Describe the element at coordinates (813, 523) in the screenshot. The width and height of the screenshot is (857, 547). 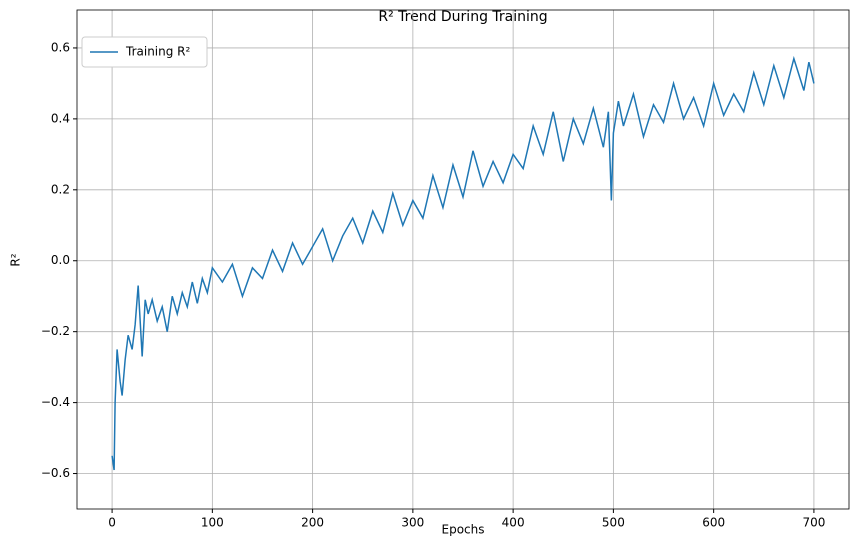
I see `x-tick-label: 700` at that location.